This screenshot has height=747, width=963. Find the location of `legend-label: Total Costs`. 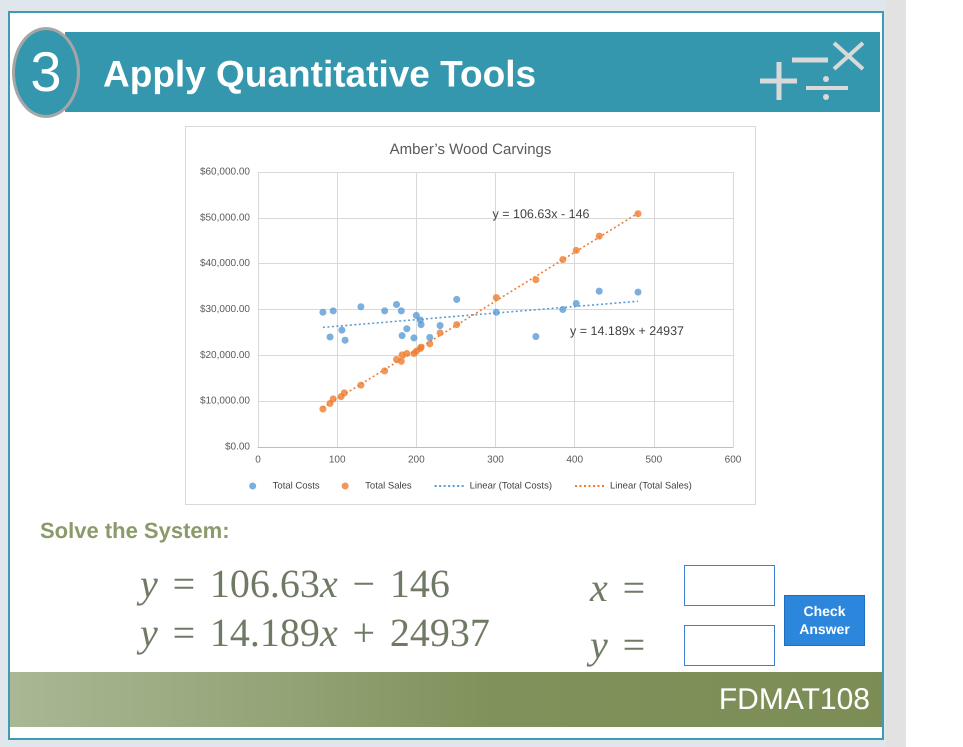

legend-label: Total Costs is located at coordinates (296, 486).